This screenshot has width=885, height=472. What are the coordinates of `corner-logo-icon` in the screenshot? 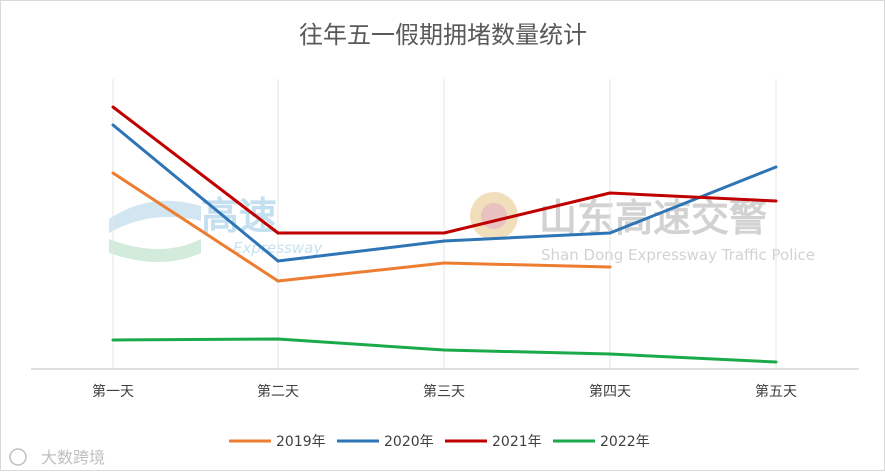 It's located at (18, 457).